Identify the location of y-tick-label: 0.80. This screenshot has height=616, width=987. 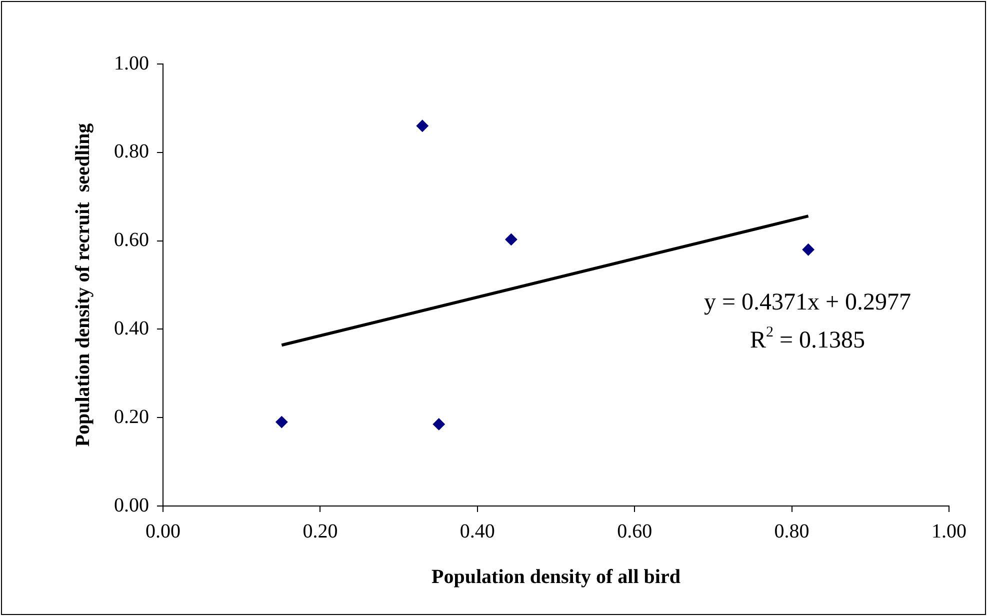
(131, 151).